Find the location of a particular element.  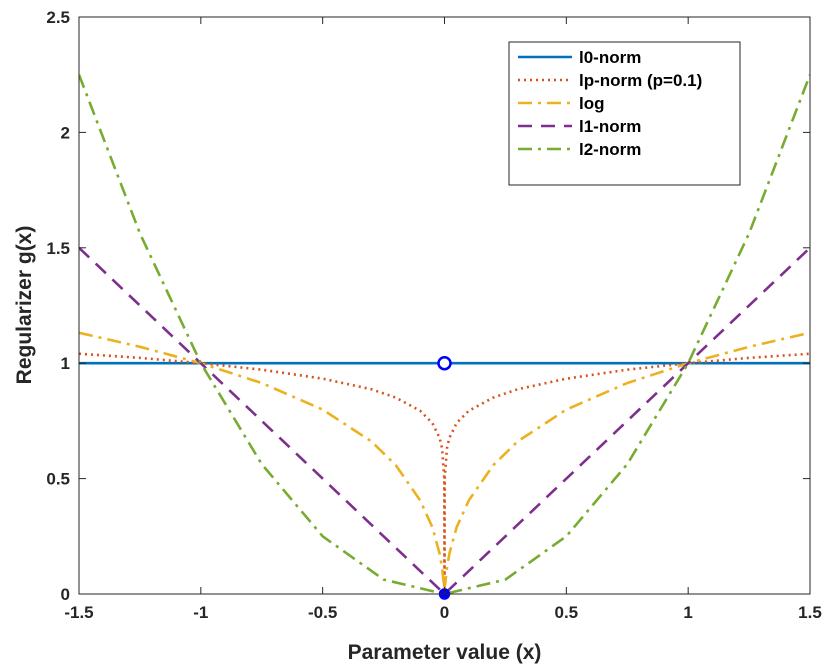

x-tick-label: -0.5 is located at coordinates (322, 612).